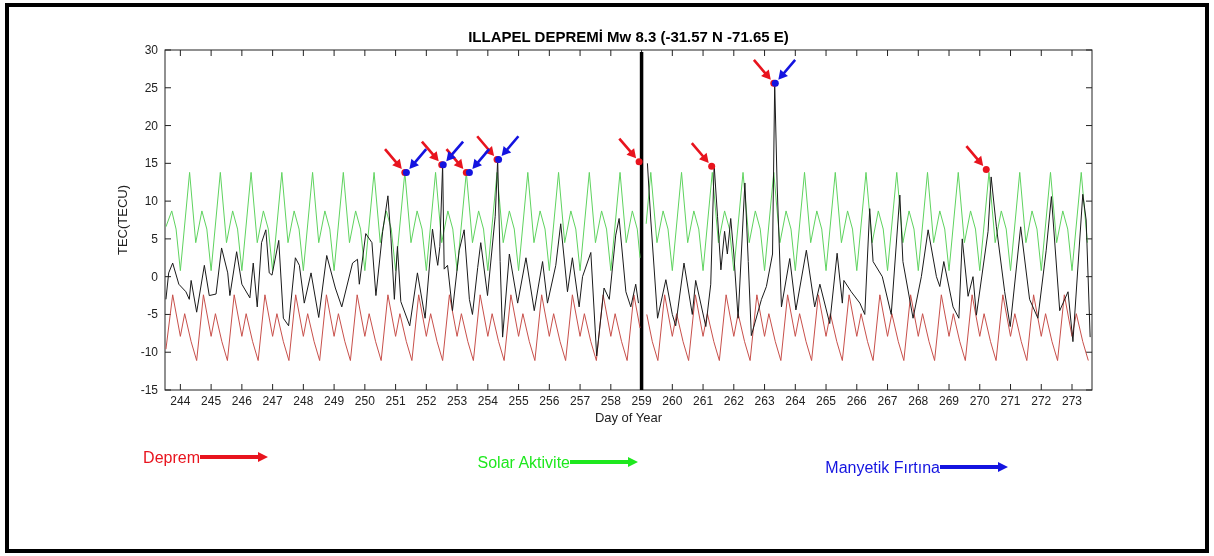  What do you see at coordinates (734, 401) in the screenshot?
I see `x-tick-label: 262` at bounding box center [734, 401].